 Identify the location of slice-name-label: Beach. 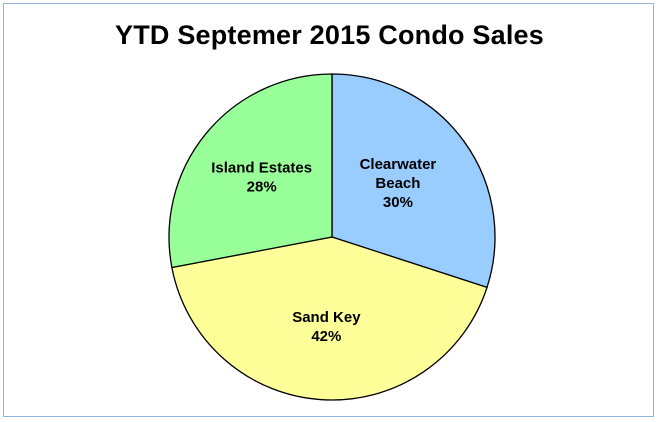
(397, 183).